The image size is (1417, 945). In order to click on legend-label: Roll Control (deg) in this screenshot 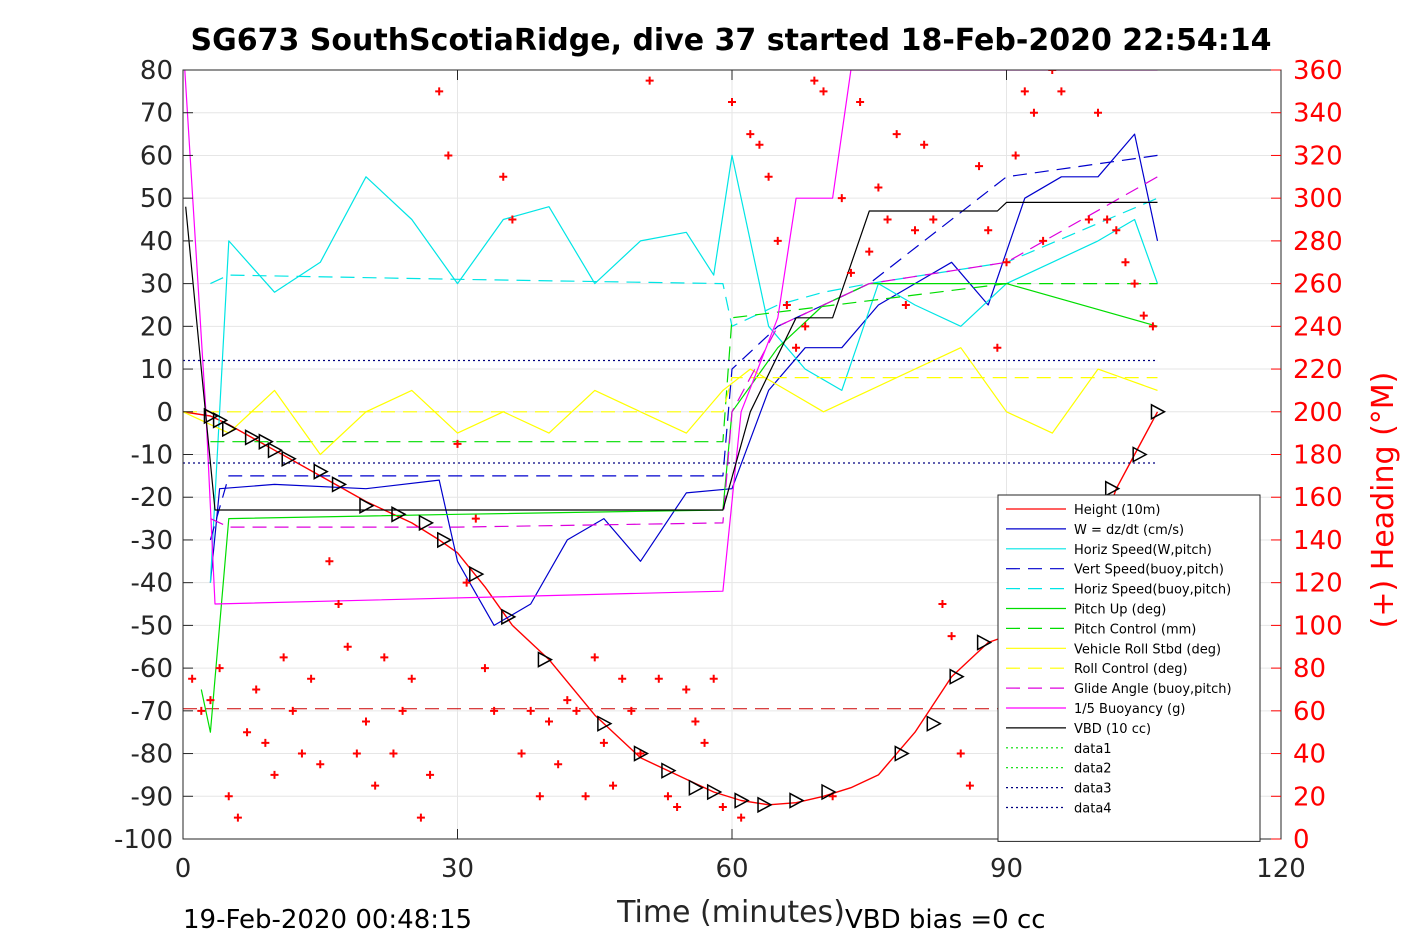, I will do `click(1131, 669)`.